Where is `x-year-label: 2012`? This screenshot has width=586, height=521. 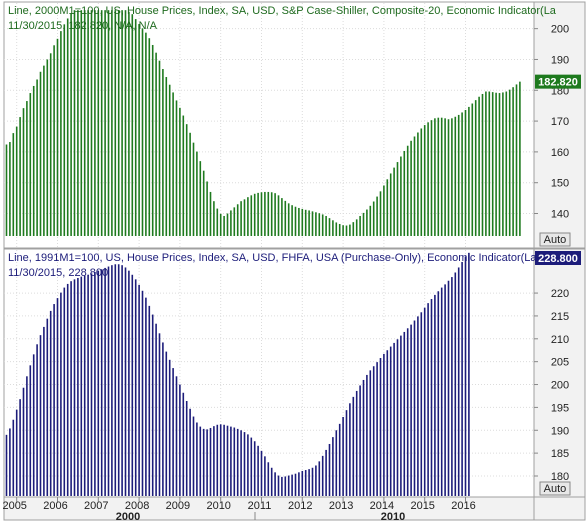 x-year-label: 2012 is located at coordinates (300, 506).